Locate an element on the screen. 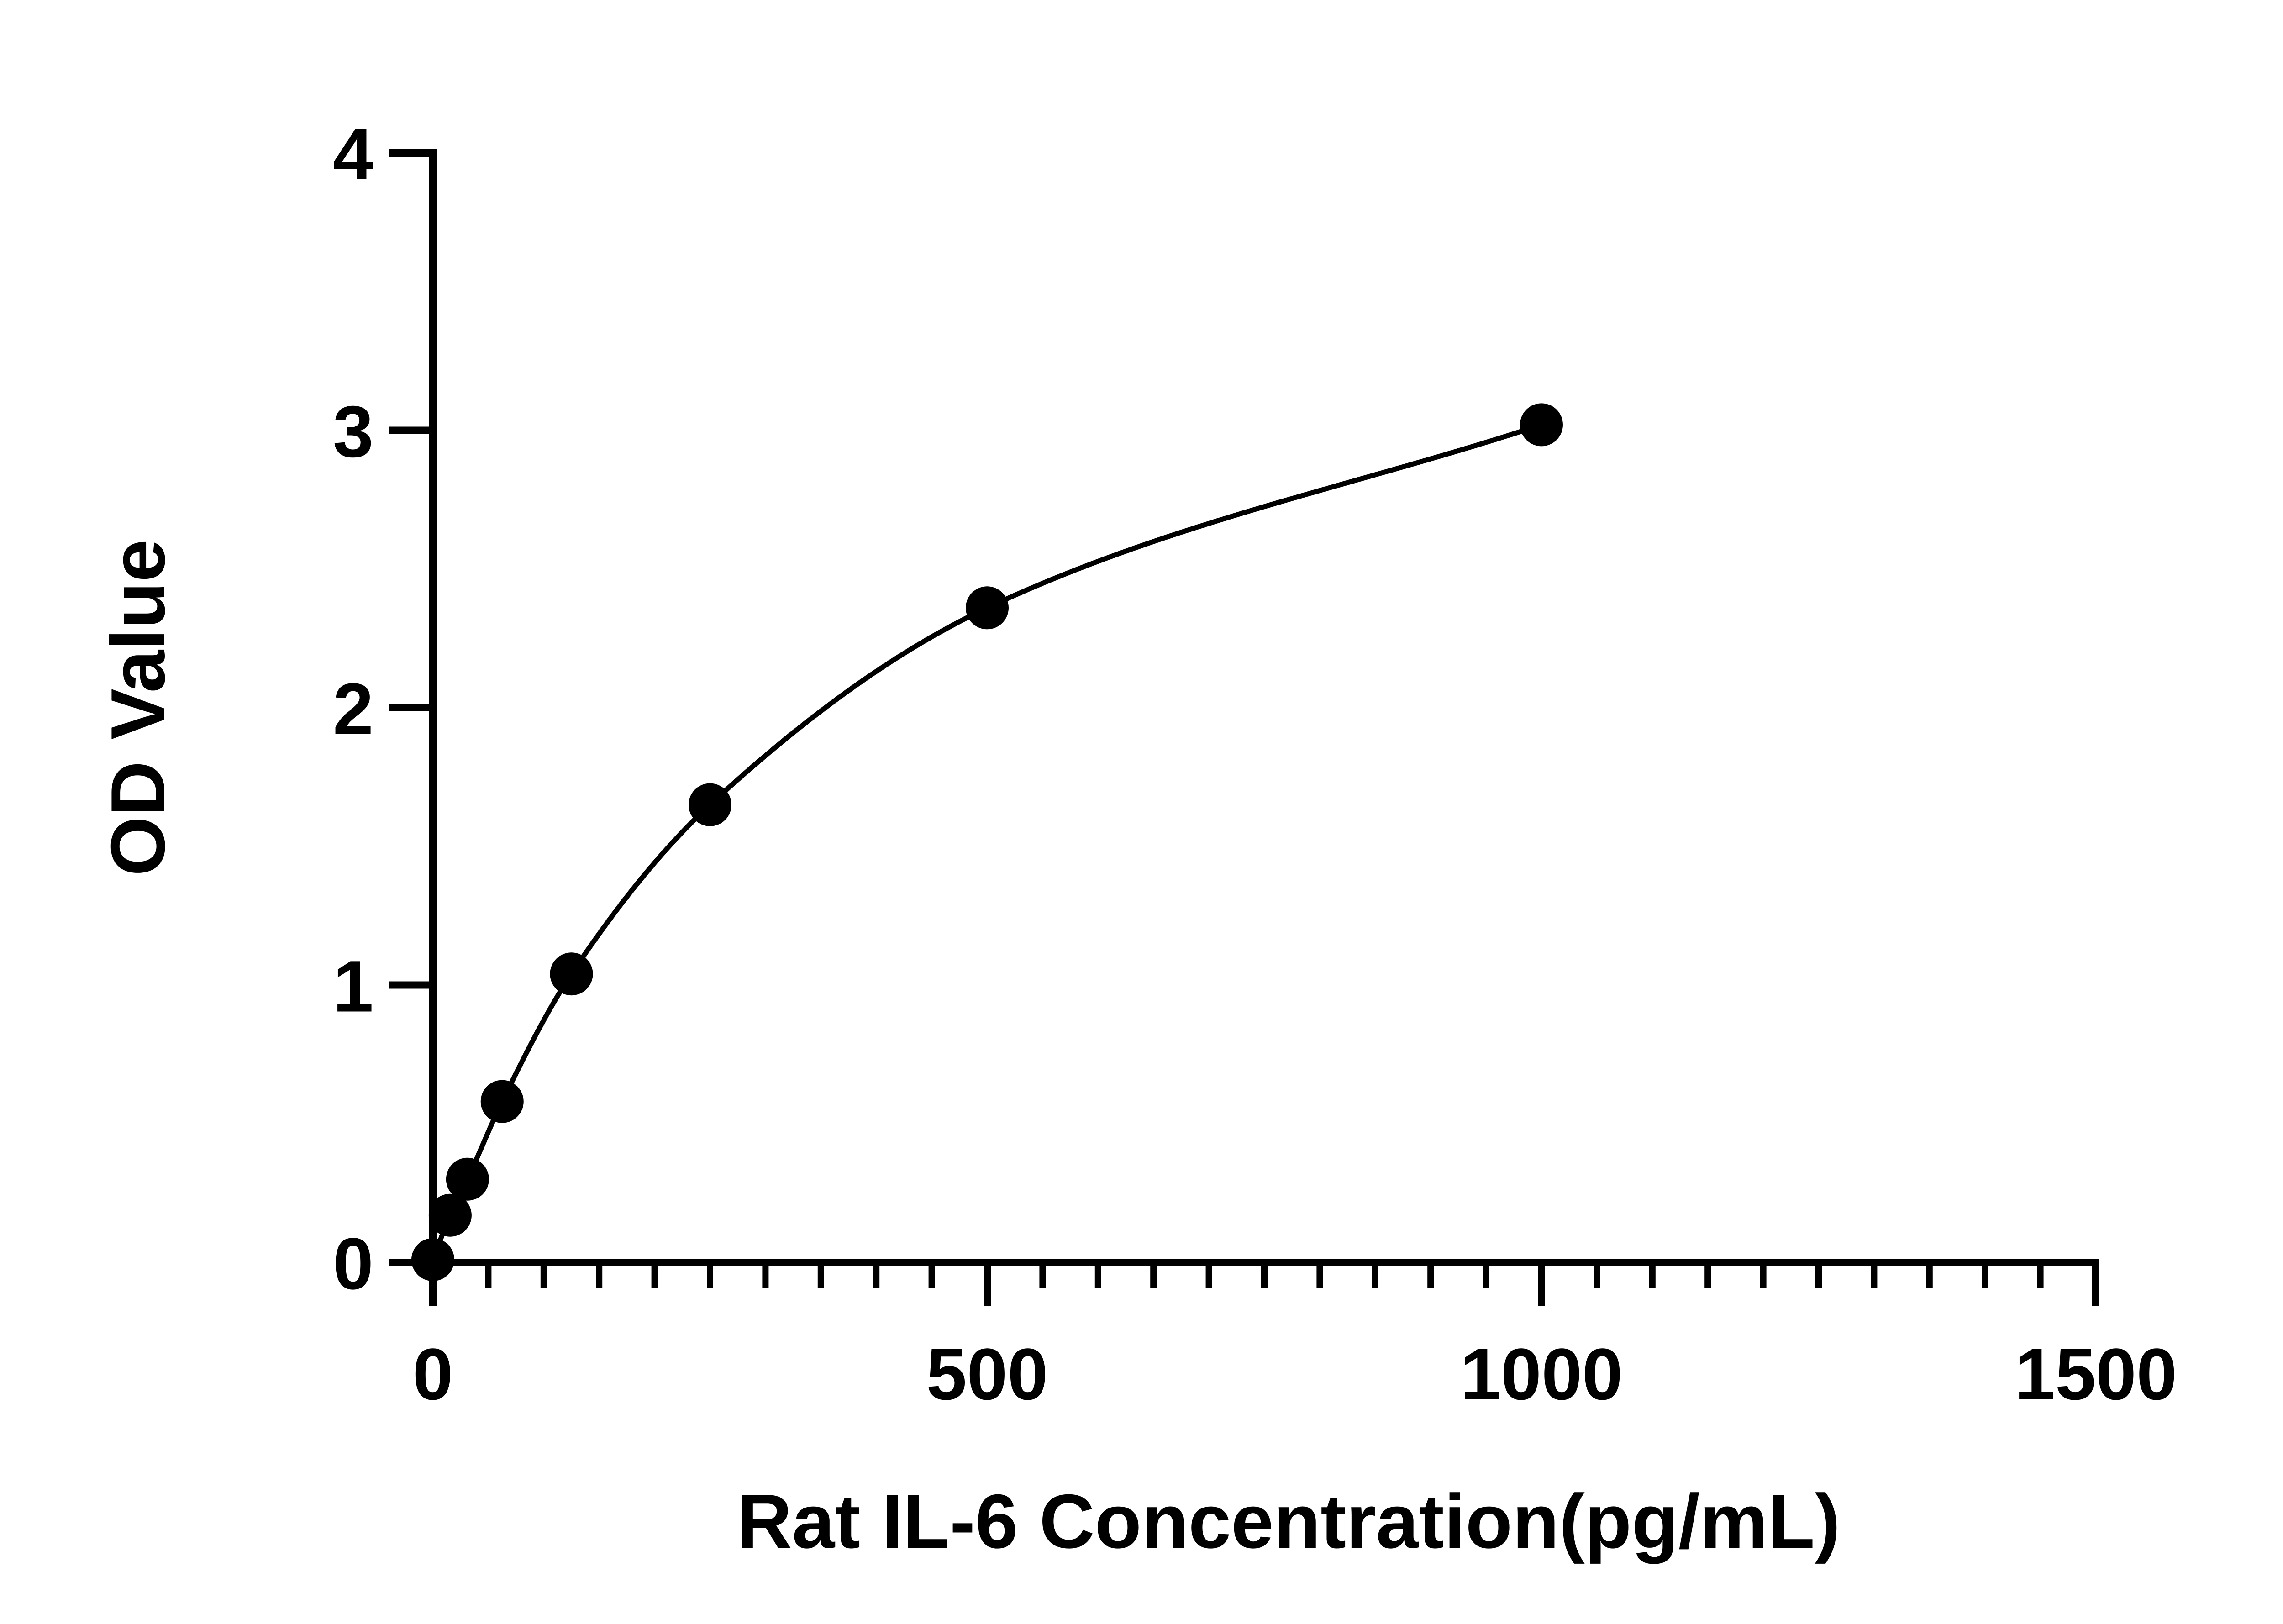 The image size is (2283, 1624). y-tick-label: 4 is located at coordinates (353, 154).